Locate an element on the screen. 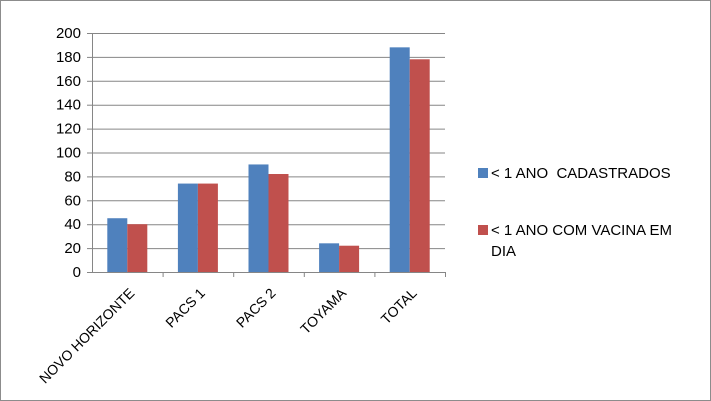 This screenshot has height=401, width=711. x-tick-labels: NOVO HORIZONTE PACS 1 PACS 2 TOYAMA TOTAL is located at coordinates (228, 335).